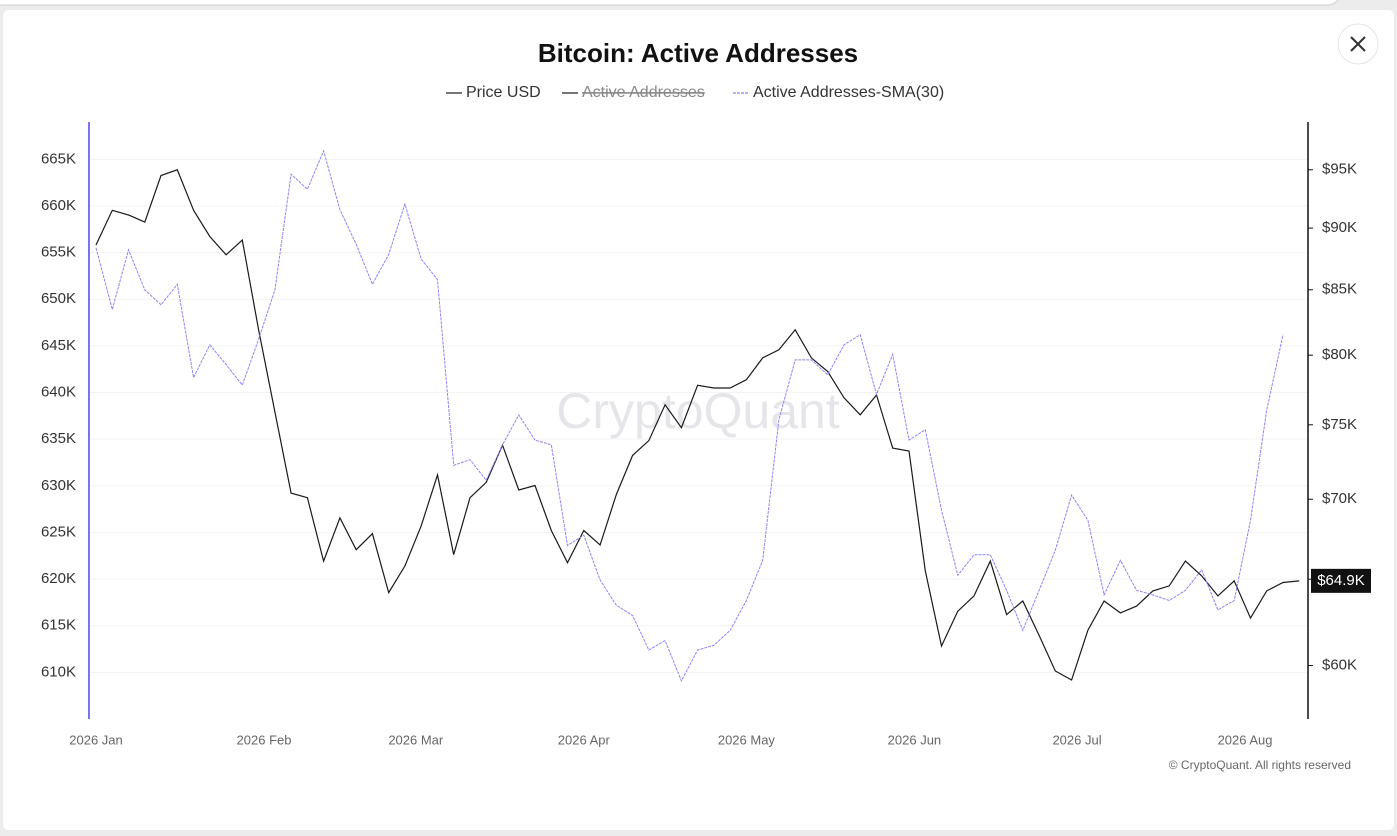 This screenshot has height=836, width=1397. I want to click on x-tick-label: 2026 Jan, so click(96, 739).